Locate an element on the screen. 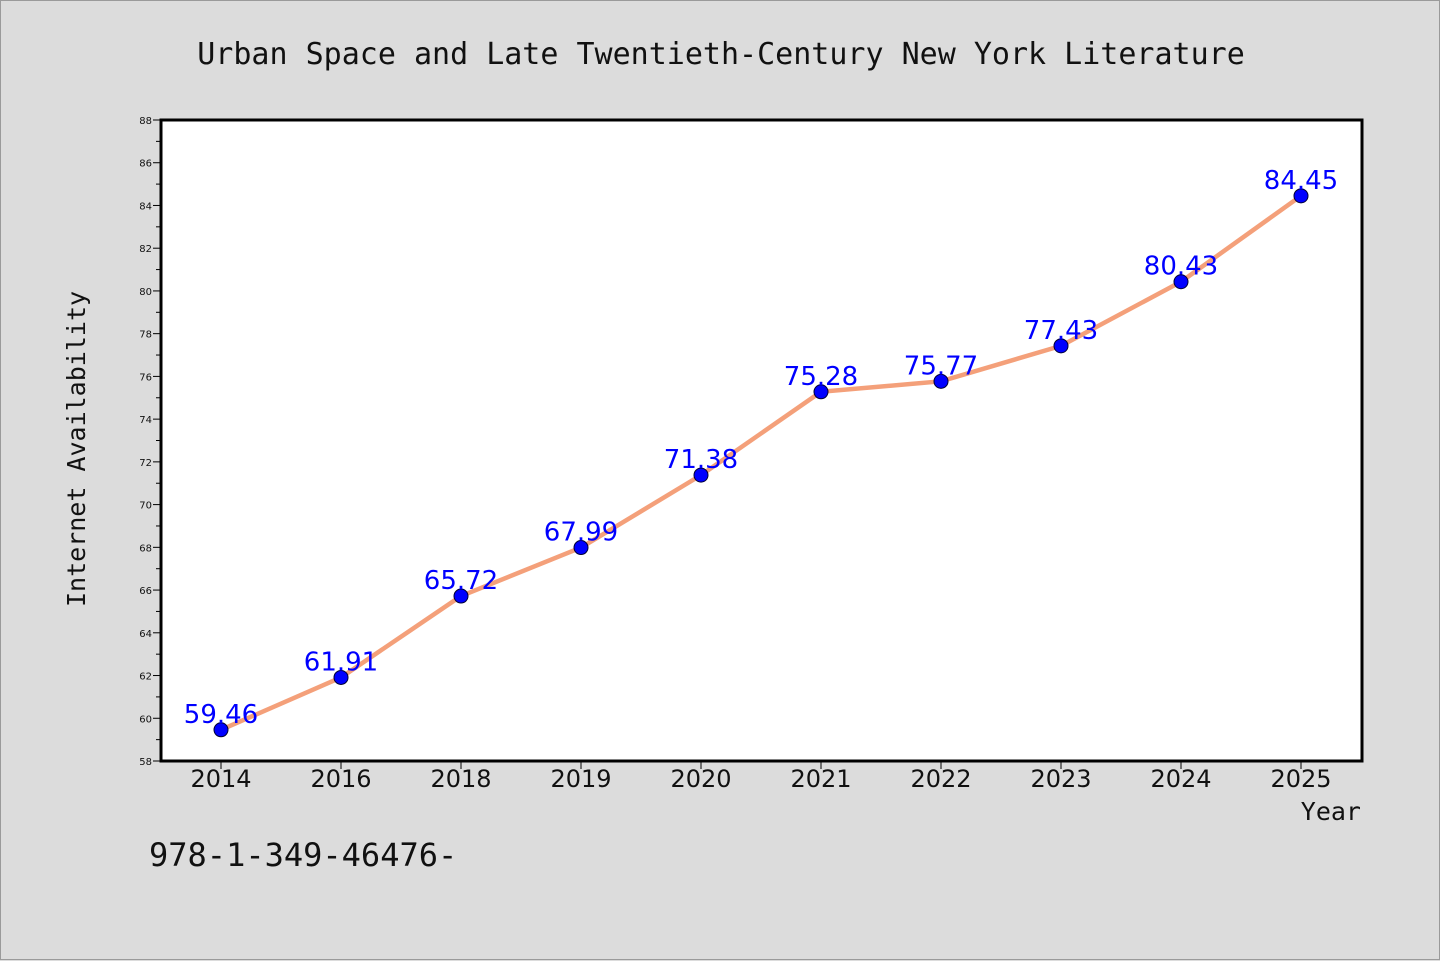 The height and width of the screenshot is (961, 1440). y-tick-label: 84 is located at coordinates (145, 206).